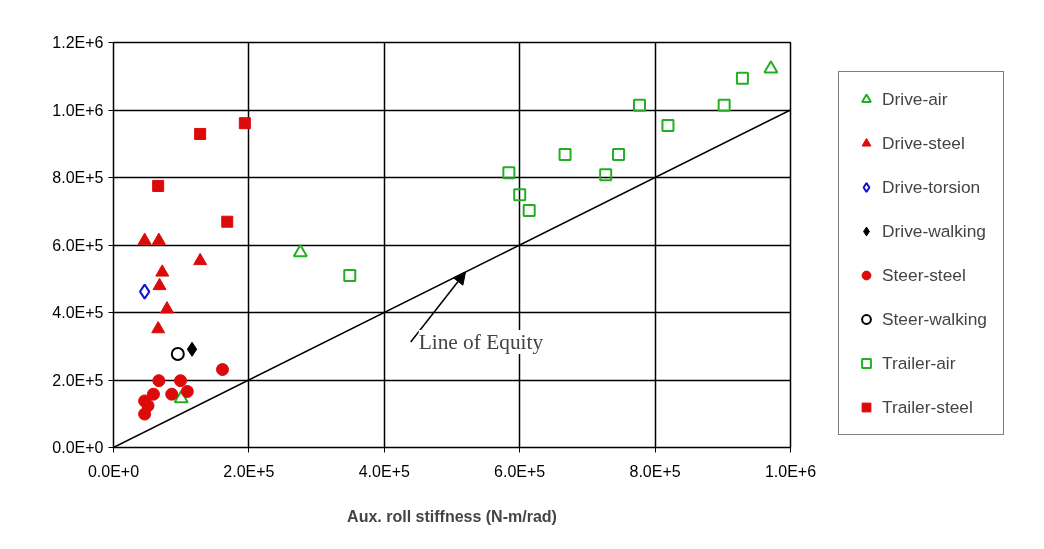  Describe the element at coordinates (924, 275) in the screenshot. I see `legend-label: Steer-steel` at that location.